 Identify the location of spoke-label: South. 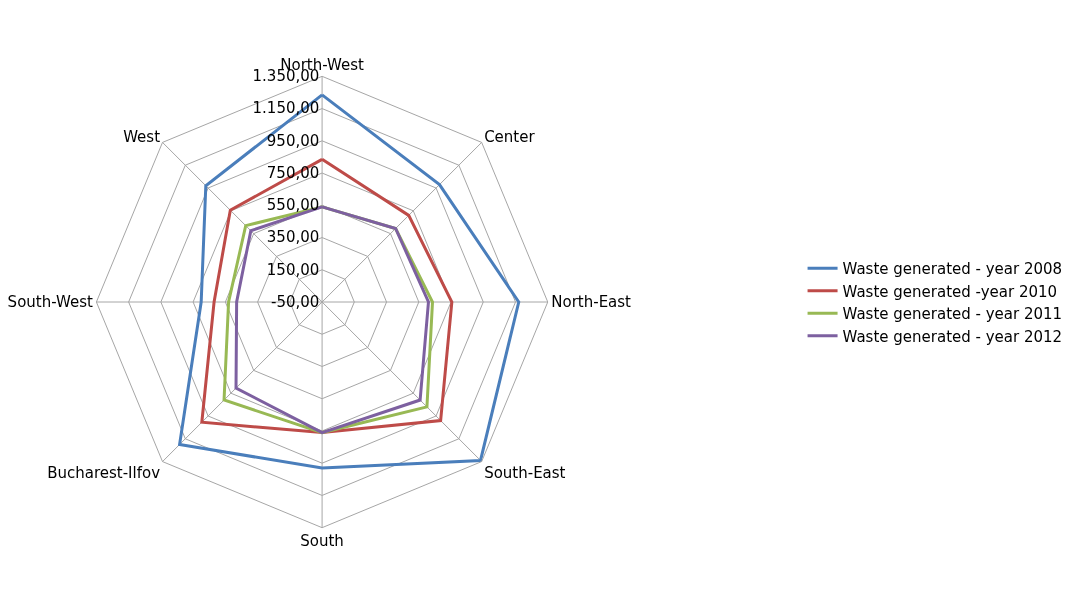
(322, 541).